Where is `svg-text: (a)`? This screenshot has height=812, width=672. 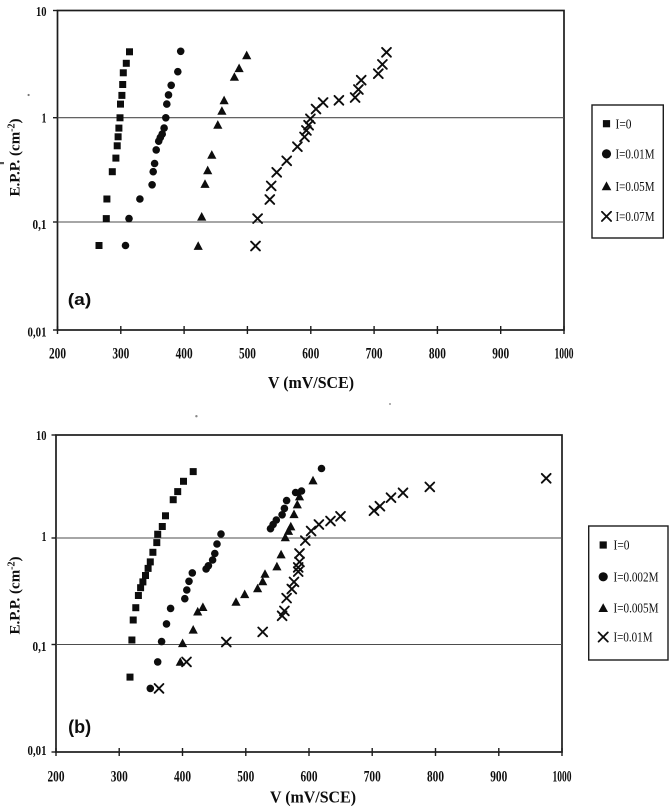
svg-text: (a) is located at coordinates (80, 300).